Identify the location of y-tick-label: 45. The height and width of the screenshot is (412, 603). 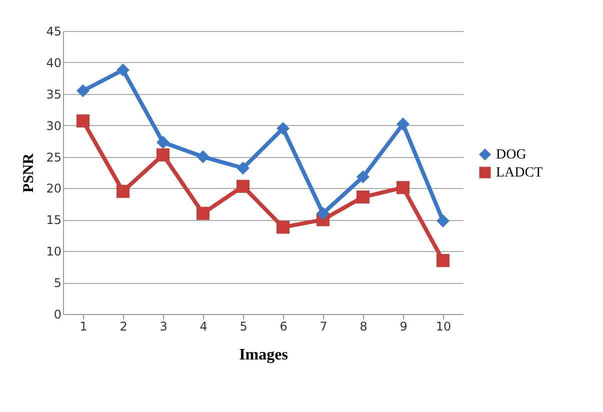
(54, 31).